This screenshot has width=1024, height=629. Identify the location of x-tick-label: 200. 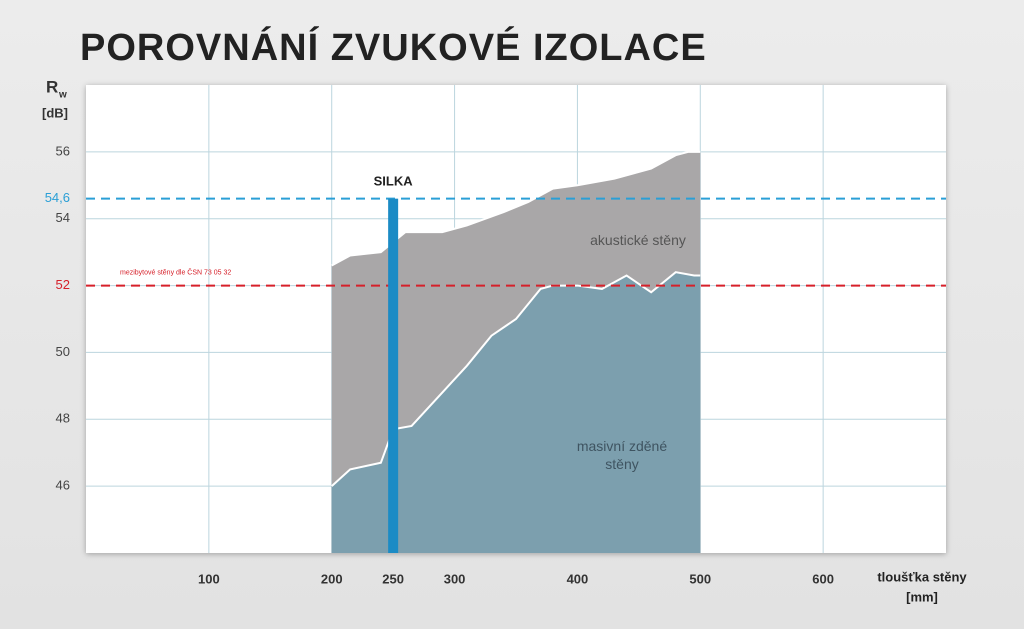
(332, 578).